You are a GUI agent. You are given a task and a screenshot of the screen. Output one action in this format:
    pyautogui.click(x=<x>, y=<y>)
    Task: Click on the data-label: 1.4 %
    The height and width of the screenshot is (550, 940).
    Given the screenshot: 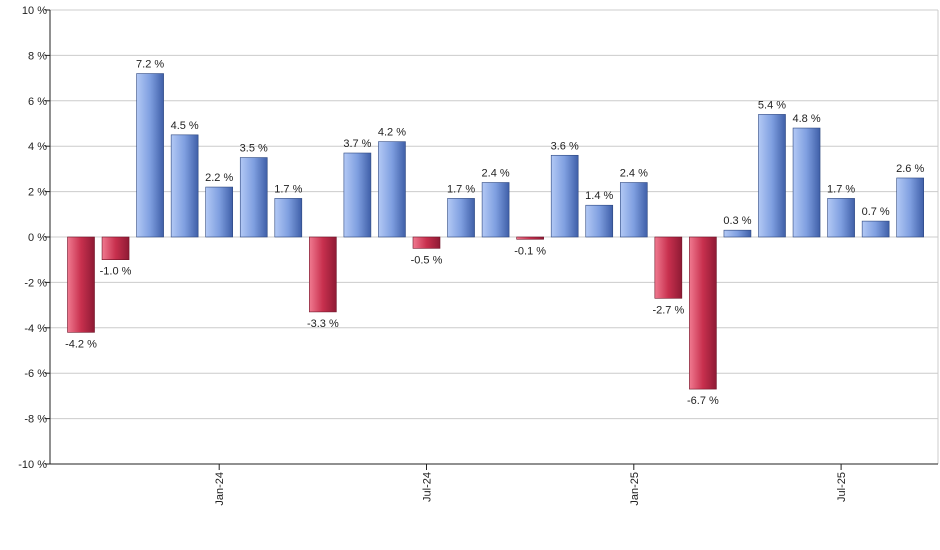 What is the action you would take?
    pyautogui.click(x=599, y=196)
    